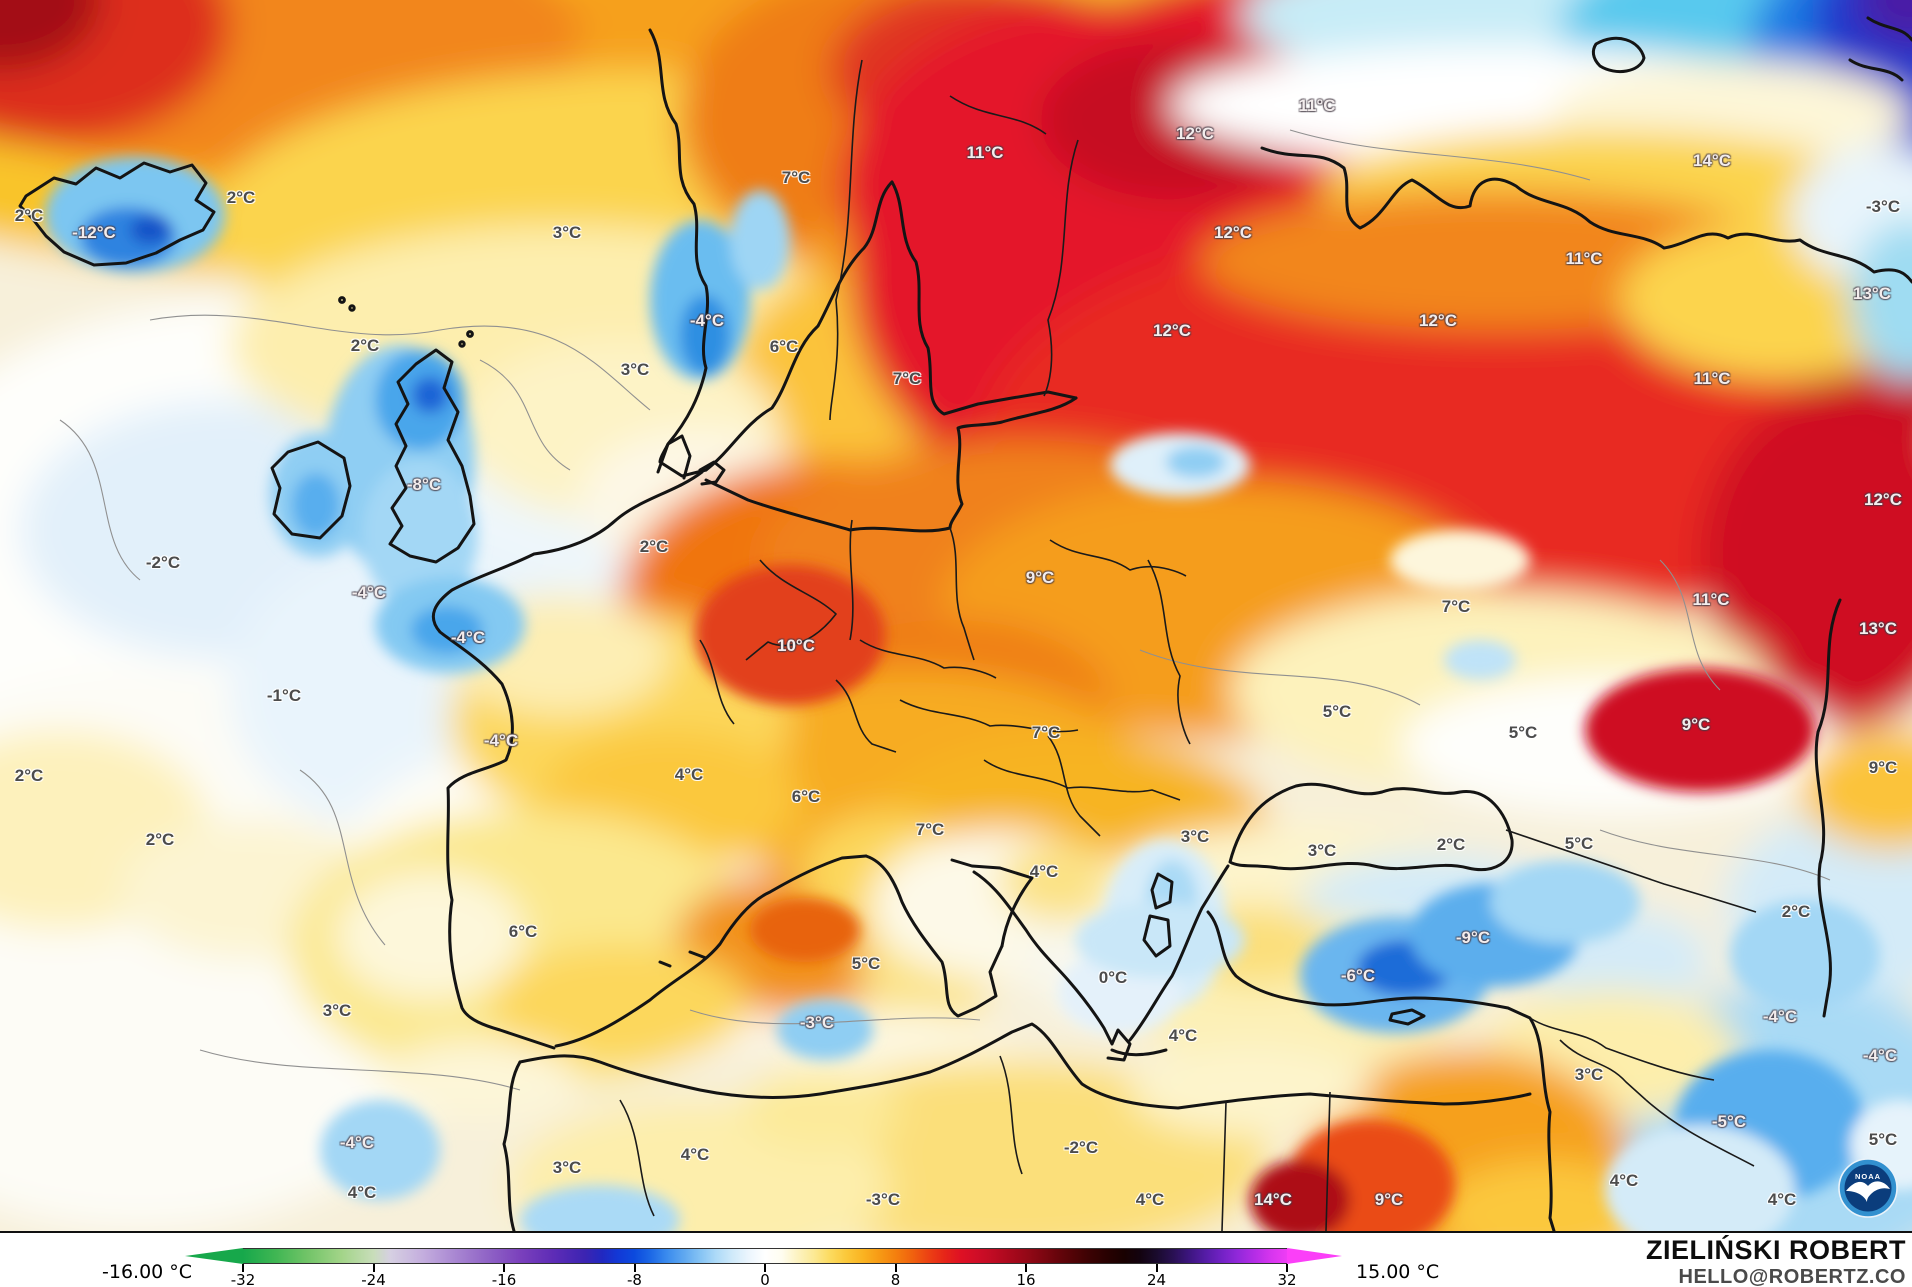 Image resolution: width=1912 pixels, height=1287 pixels. I want to click on temp-label: -9°C, so click(1473, 937).